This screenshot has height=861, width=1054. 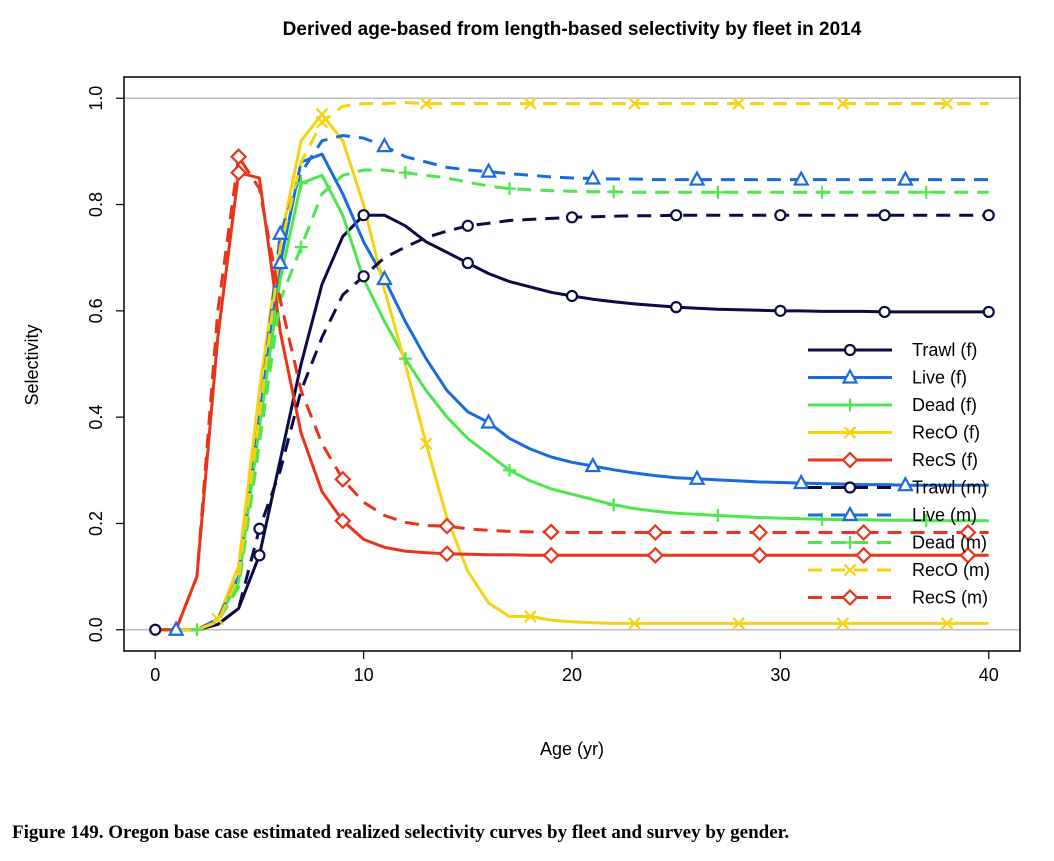 I want to click on legend-label: Trawl (f), so click(x=944, y=350).